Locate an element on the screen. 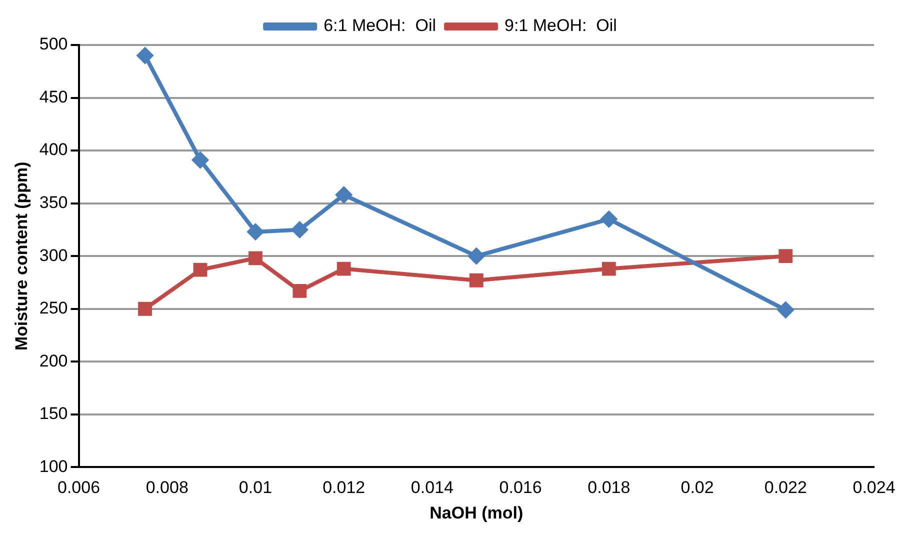 The height and width of the screenshot is (534, 912). x-tick-label: 0.022 is located at coordinates (785, 488).